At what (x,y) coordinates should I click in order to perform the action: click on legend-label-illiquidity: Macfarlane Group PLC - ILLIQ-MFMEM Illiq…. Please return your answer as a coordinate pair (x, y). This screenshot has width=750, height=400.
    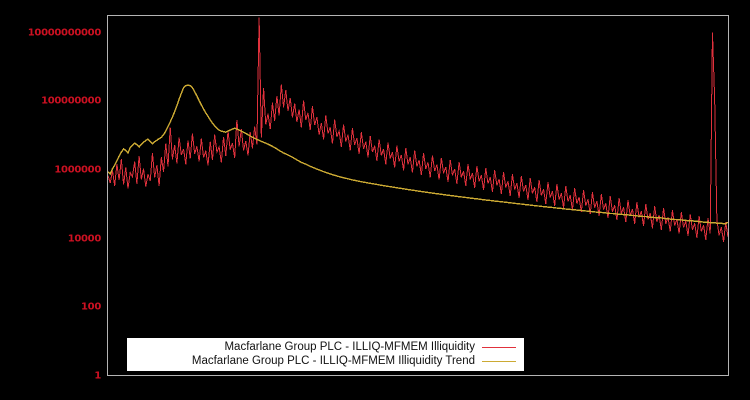
    Looking at the image, I should click on (349, 347).